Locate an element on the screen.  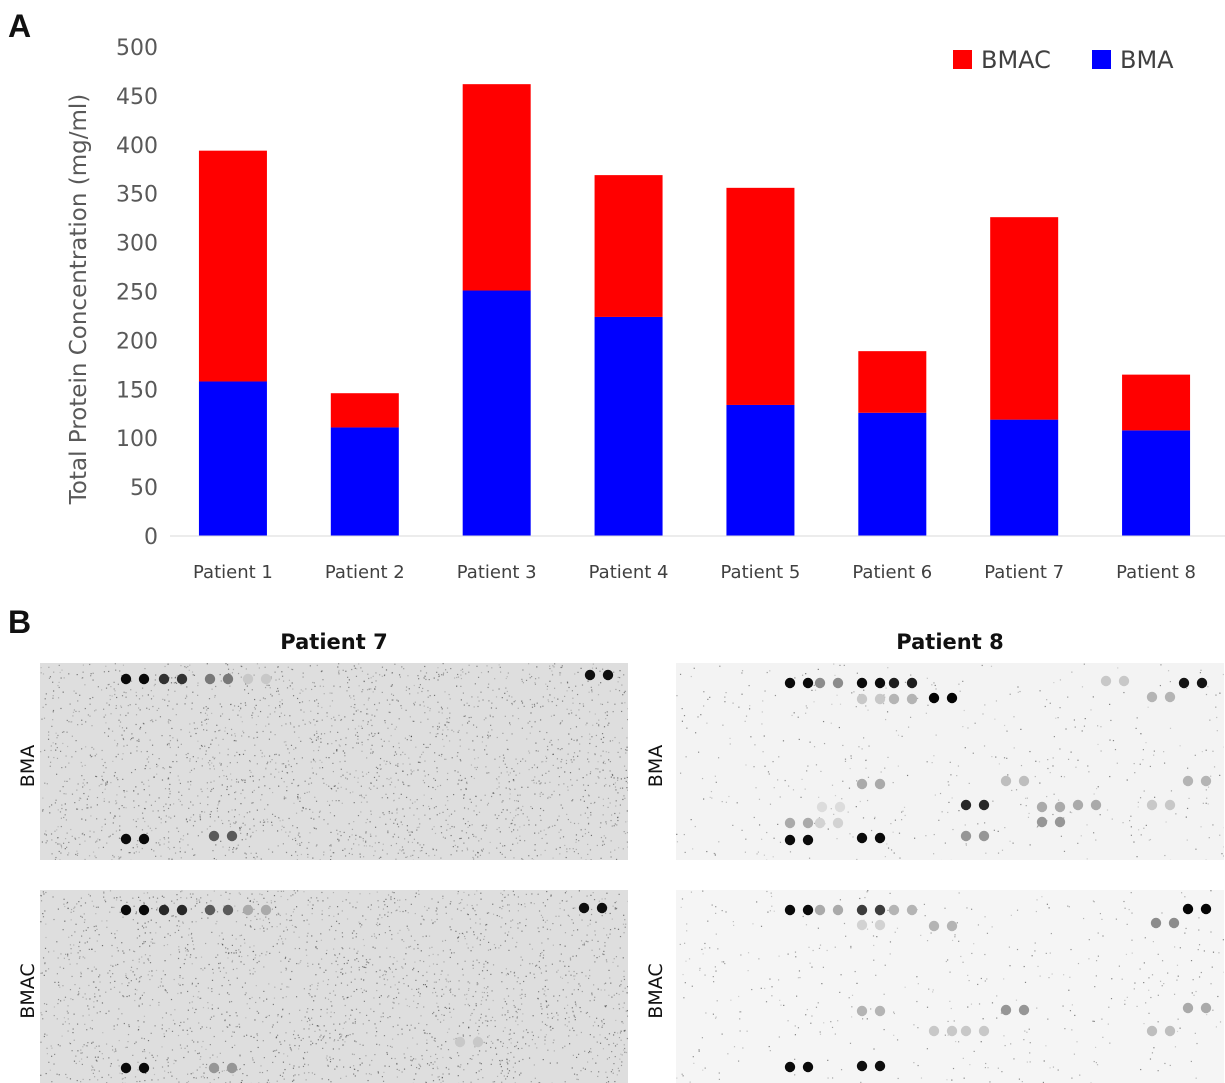
y-axis-label: Total Protein Concentration (mg/ml) is located at coordinates (79, 299).